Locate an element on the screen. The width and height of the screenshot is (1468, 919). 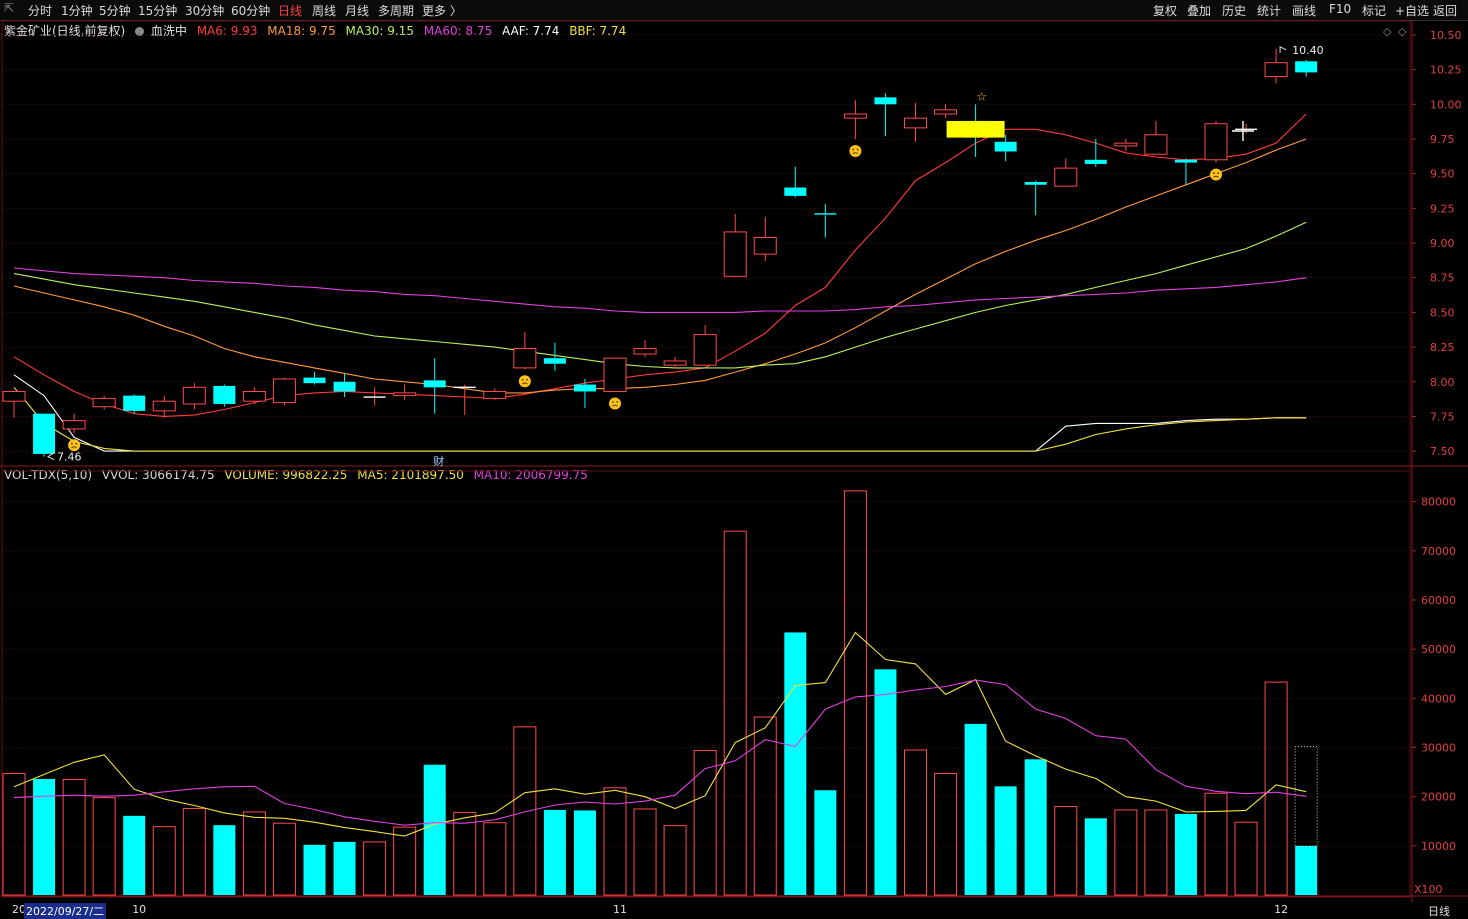
price-tick-label: 9.25 is located at coordinates (1442, 208).